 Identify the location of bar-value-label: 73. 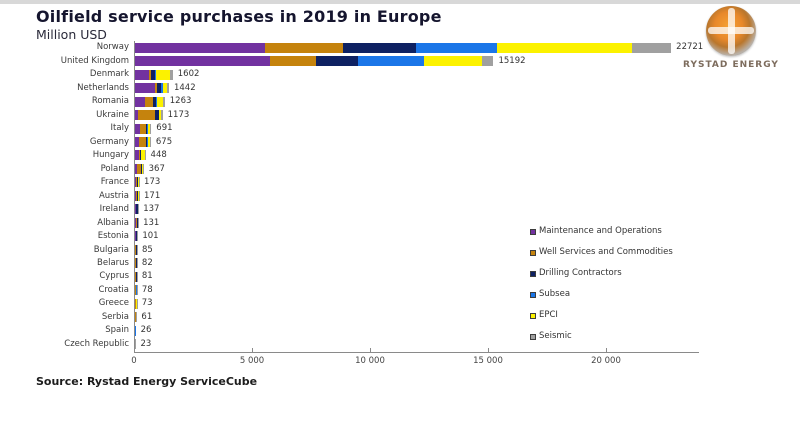
(147, 303).